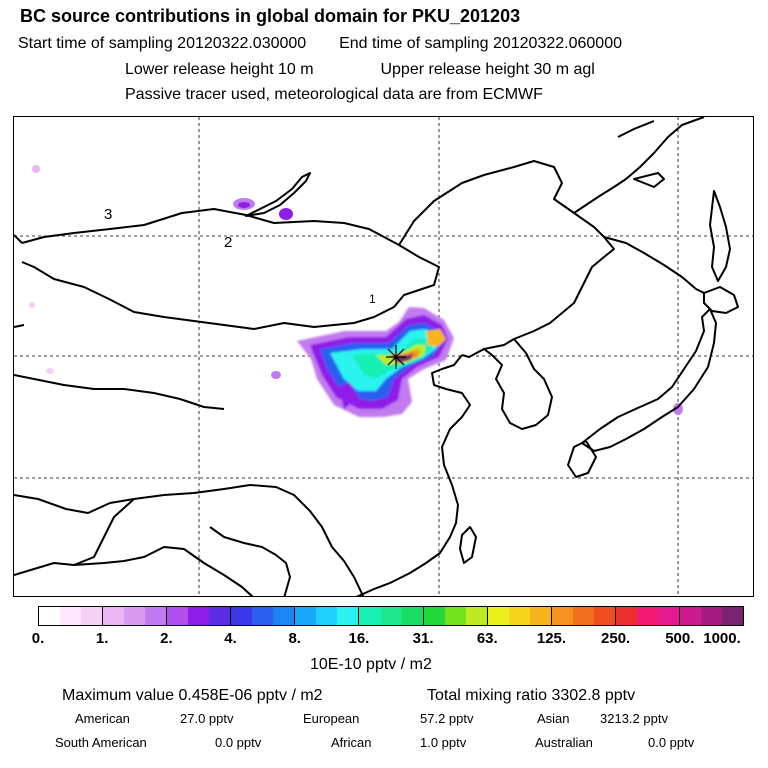 The height and width of the screenshot is (768, 768). What do you see at coordinates (423, 638) in the screenshot?
I see `color-scale-tick-label: 31.` at bounding box center [423, 638].